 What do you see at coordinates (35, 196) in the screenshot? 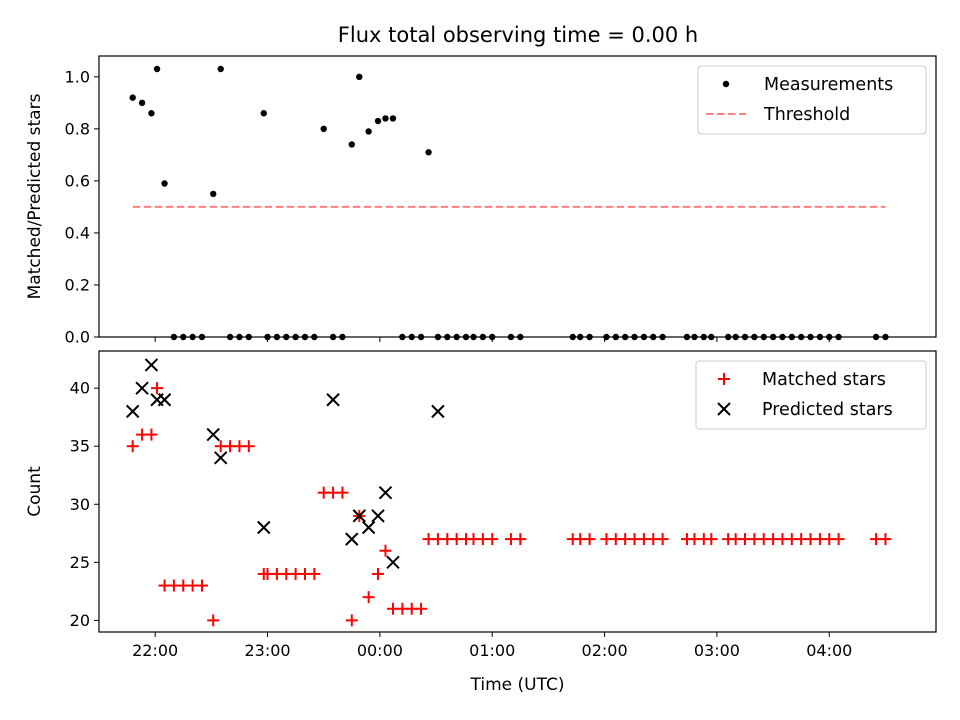
I see `y-axis-label: Matched/Predicted stars` at bounding box center [35, 196].